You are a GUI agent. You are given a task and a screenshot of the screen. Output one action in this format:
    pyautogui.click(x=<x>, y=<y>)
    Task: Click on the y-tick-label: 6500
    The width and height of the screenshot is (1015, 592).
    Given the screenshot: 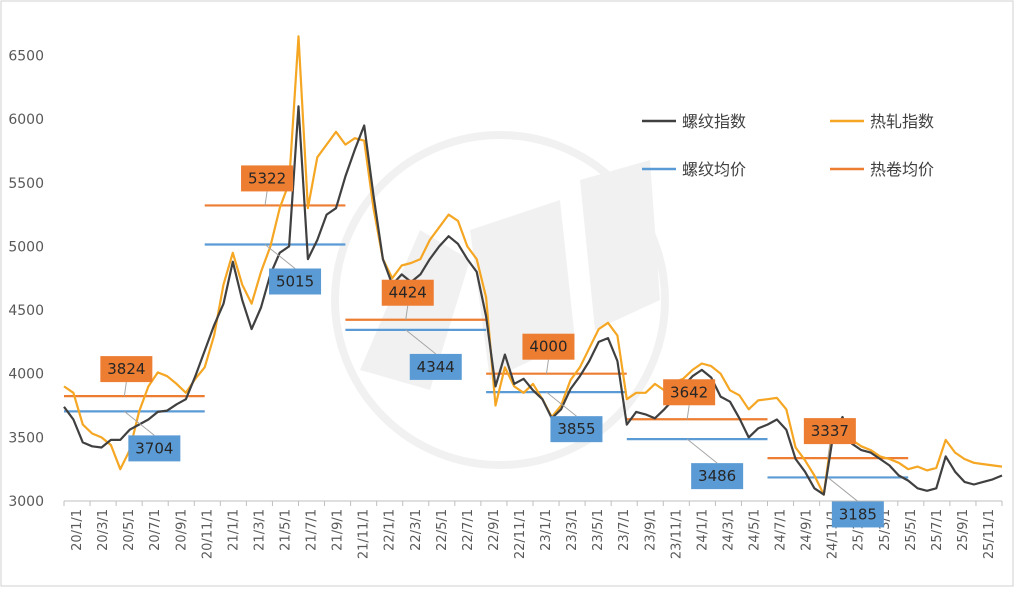 What is the action you would take?
    pyautogui.click(x=26, y=56)
    